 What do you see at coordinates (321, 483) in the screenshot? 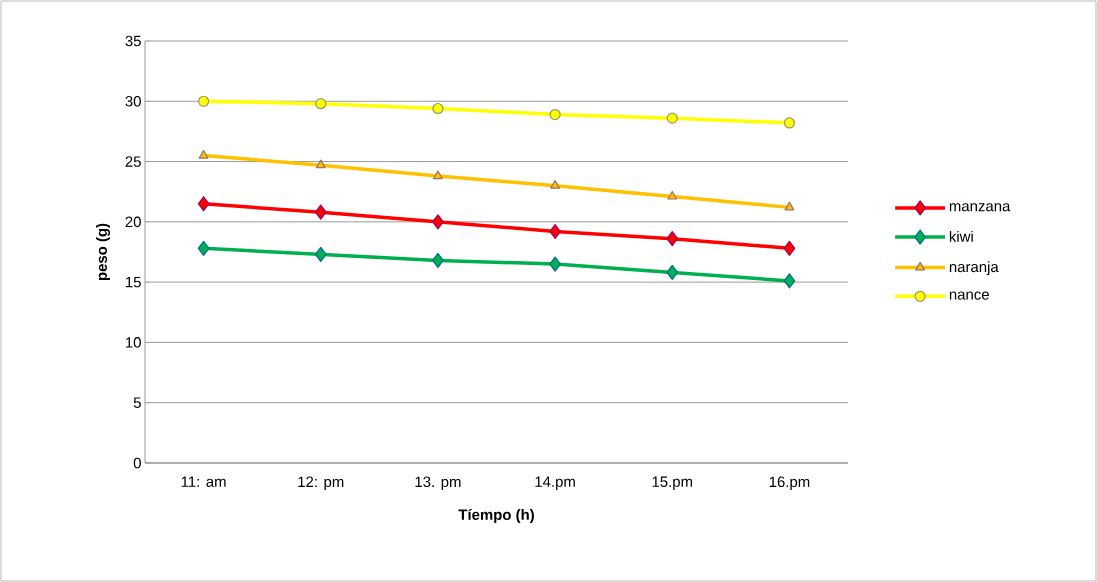
I see `x-tick-label: 12: pm` at bounding box center [321, 483].